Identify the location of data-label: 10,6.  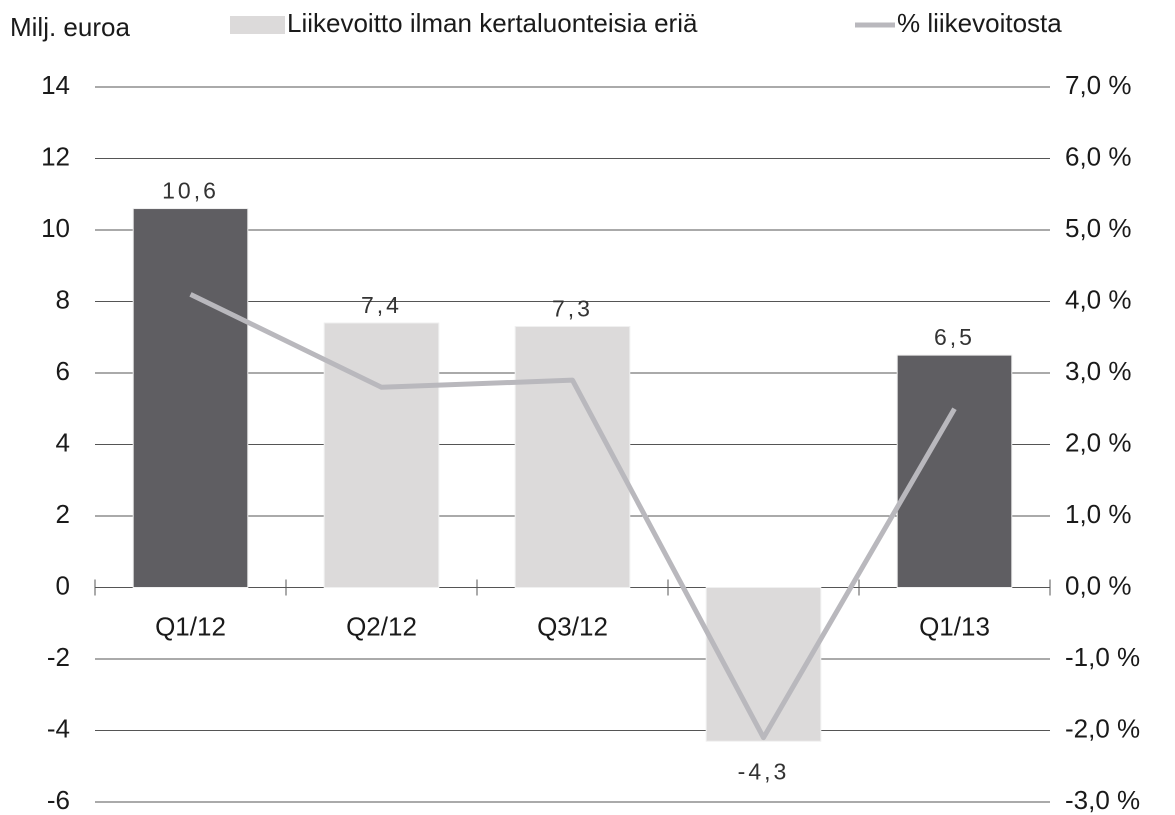
(190, 191).